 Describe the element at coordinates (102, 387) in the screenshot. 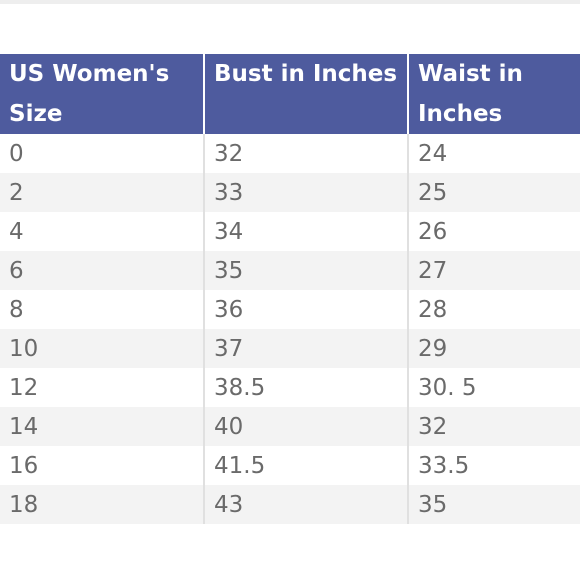

I see `cell-size: 12` at that location.